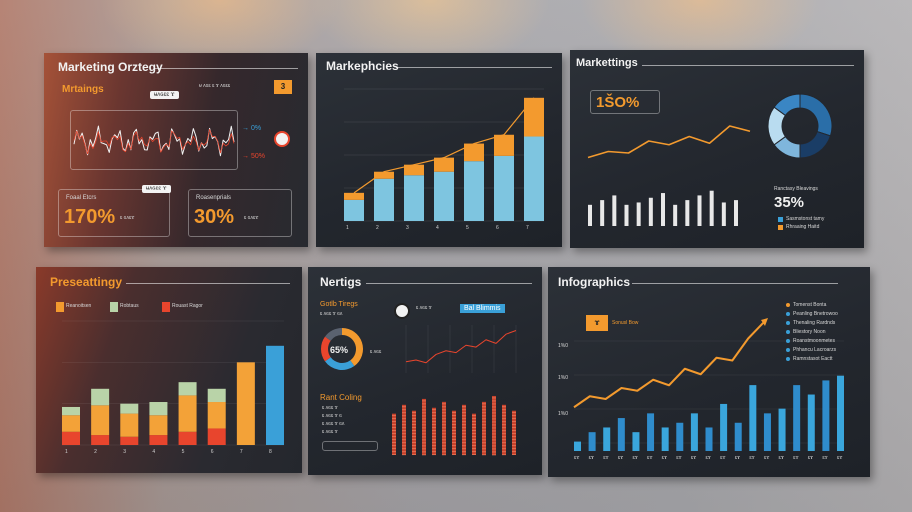 Image resolution: width=912 pixels, height=512 pixels. I want to click on legend-item: Robtaus, so click(129, 306).